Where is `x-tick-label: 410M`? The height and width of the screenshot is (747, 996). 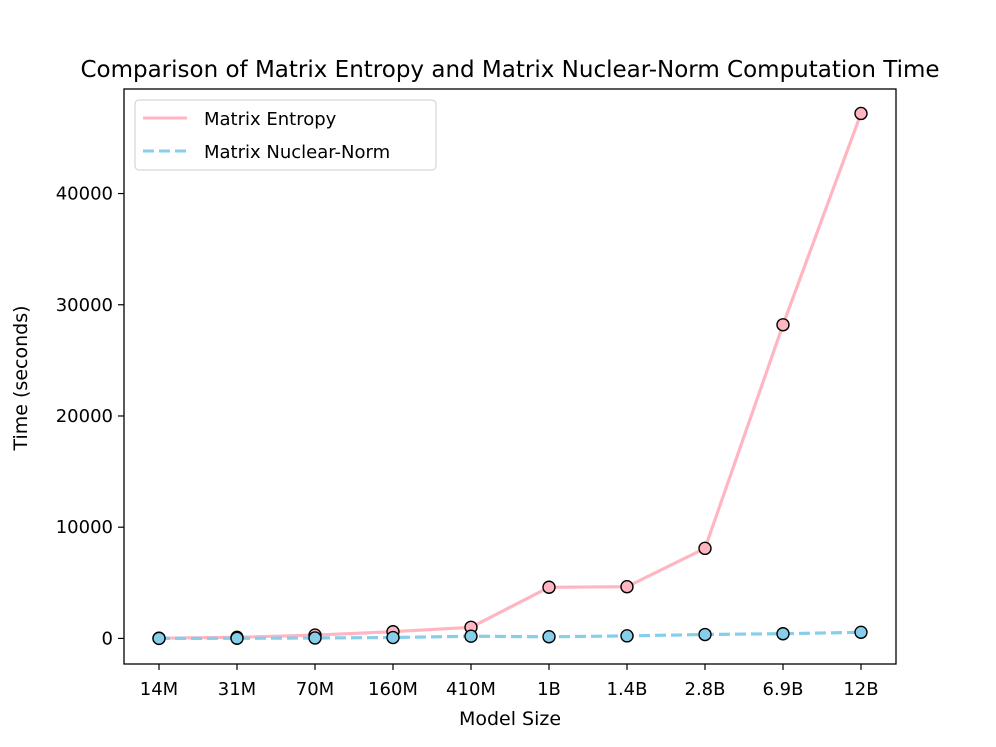
x-tick-label: 410M is located at coordinates (471, 689).